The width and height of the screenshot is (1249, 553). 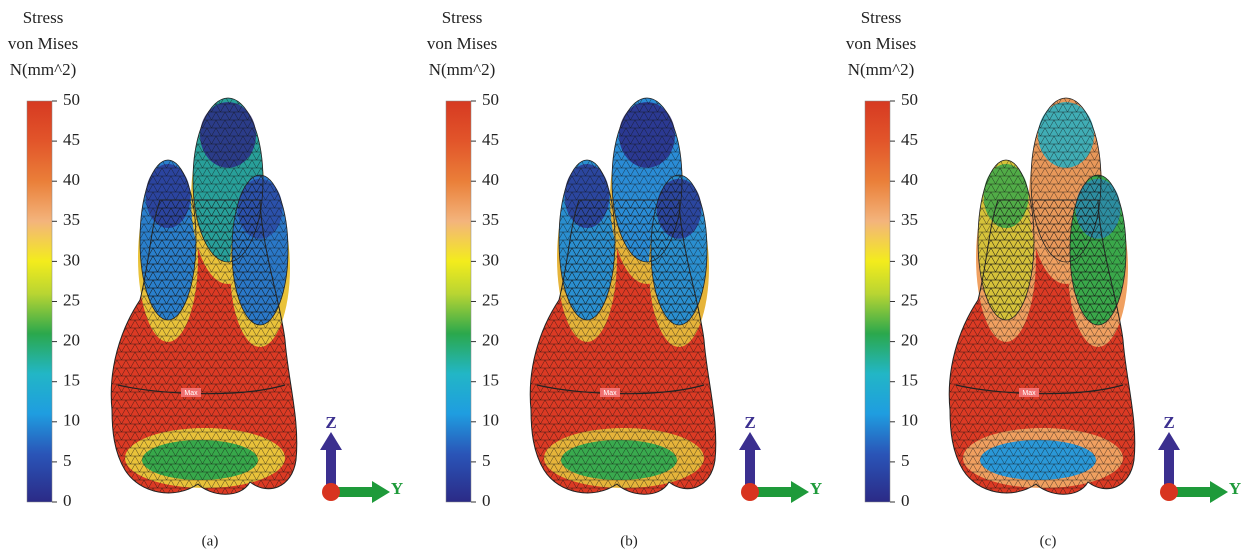 I want to click on caption: (c), so click(x=1048, y=541).